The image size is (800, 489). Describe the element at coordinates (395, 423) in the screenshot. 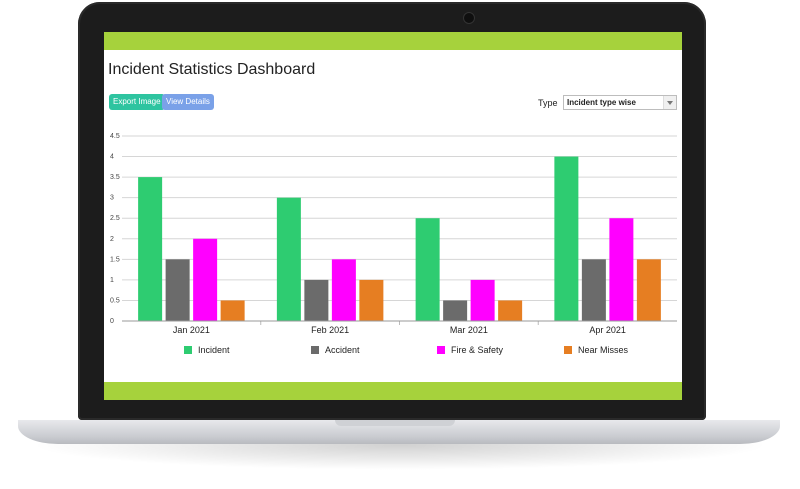

I see `laptop-base-notch` at that location.